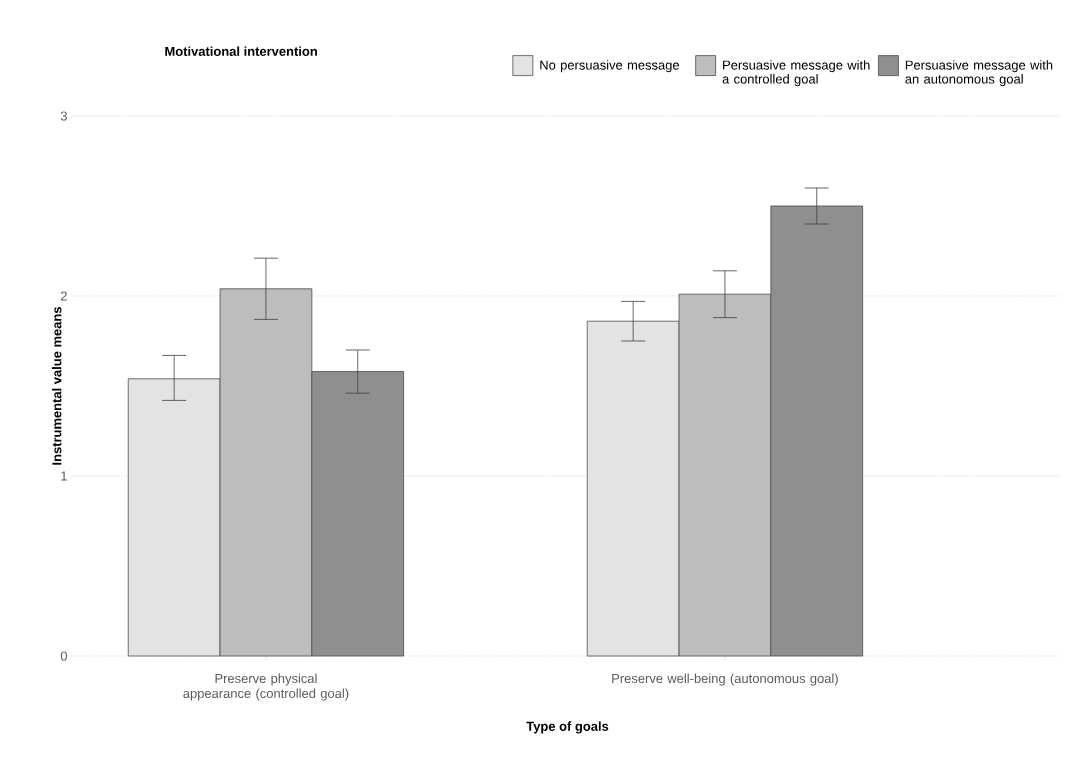 This screenshot has width=1072, height=778. I want to click on y-tick-label: 0, so click(63, 656).